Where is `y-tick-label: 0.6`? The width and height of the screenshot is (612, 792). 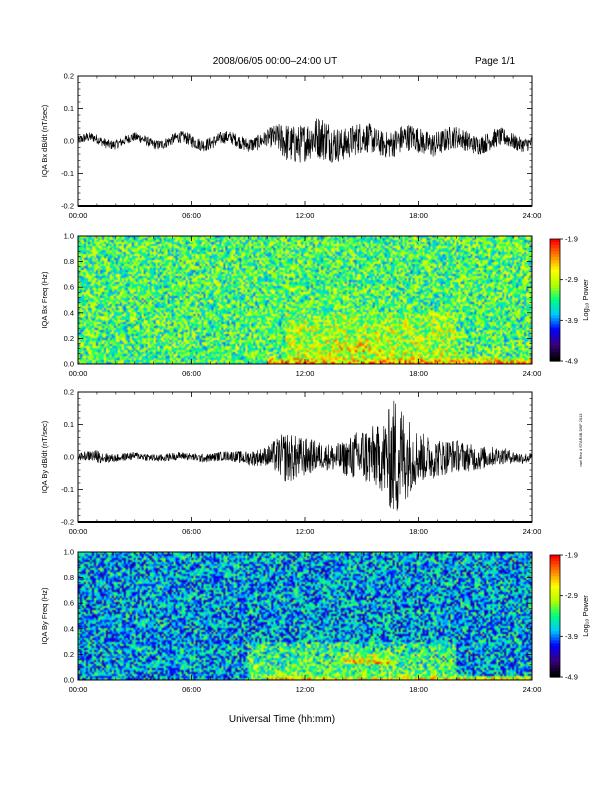 y-tick-label: 0.6 is located at coordinates (69, 603).